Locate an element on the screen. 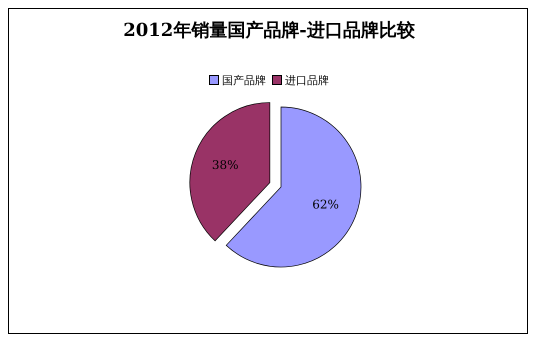 This screenshot has width=537, height=342. chart-title: 2012年销量国产品牌-进口品牌比较 is located at coordinates (269, 31).